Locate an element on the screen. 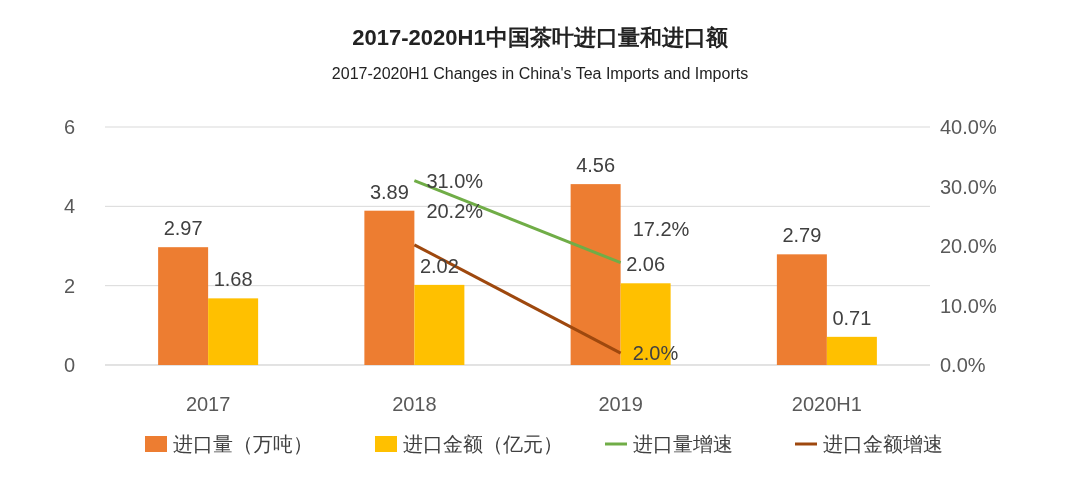  data-label: 2.79 is located at coordinates (802, 235).